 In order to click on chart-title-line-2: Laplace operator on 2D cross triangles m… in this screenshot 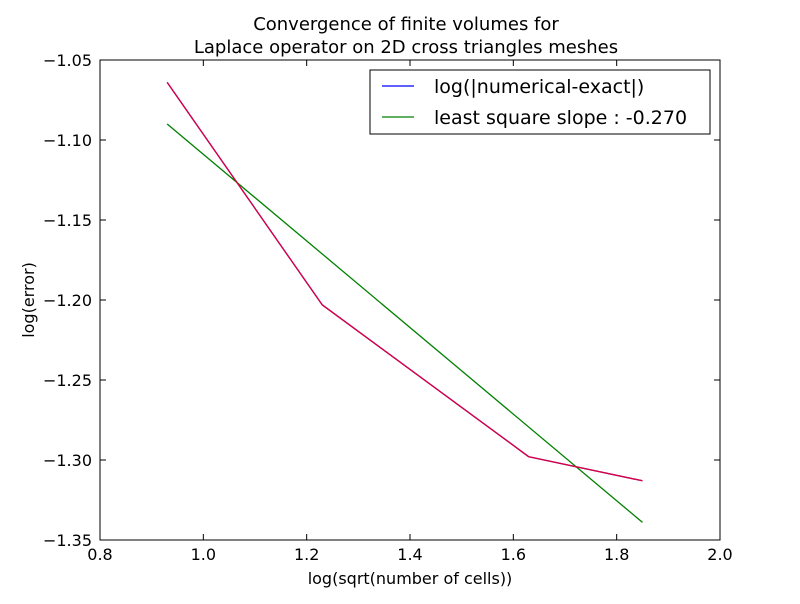, I will do `click(406, 47)`.